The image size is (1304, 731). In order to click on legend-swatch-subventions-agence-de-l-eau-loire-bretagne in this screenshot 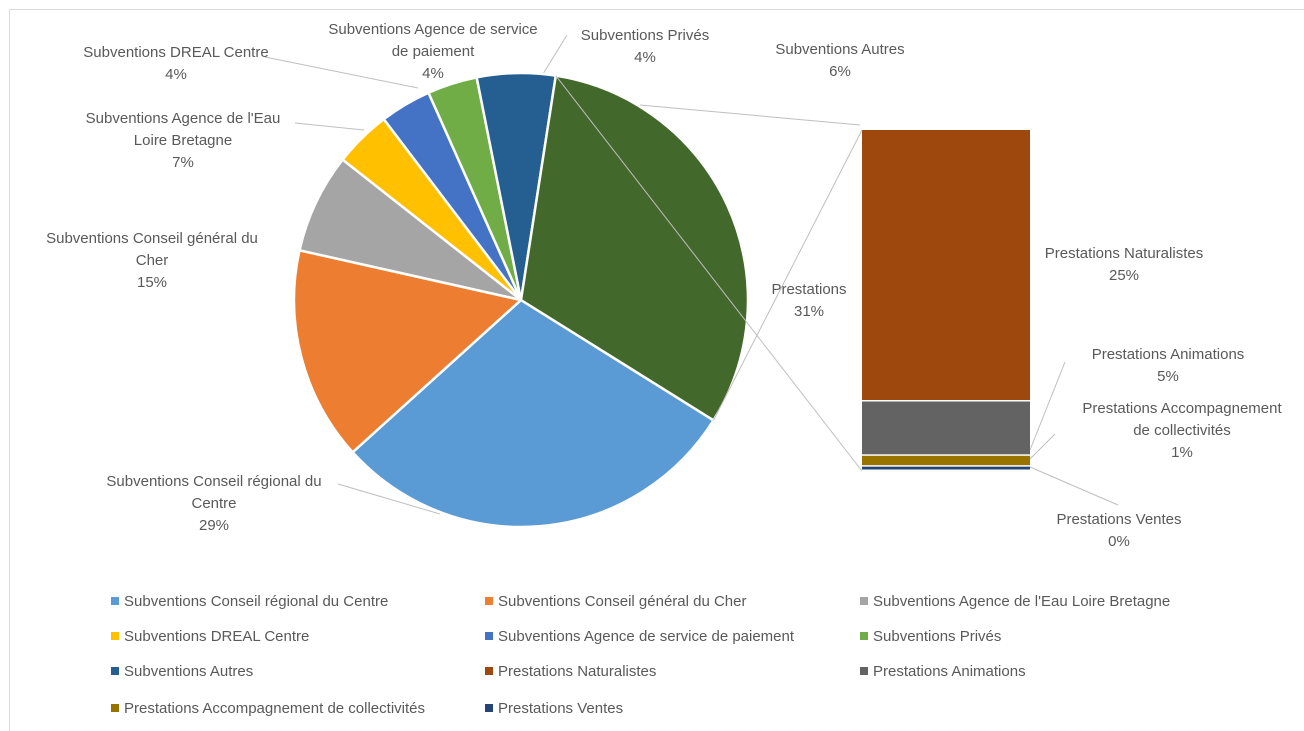, I will do `click(864, 601)`.